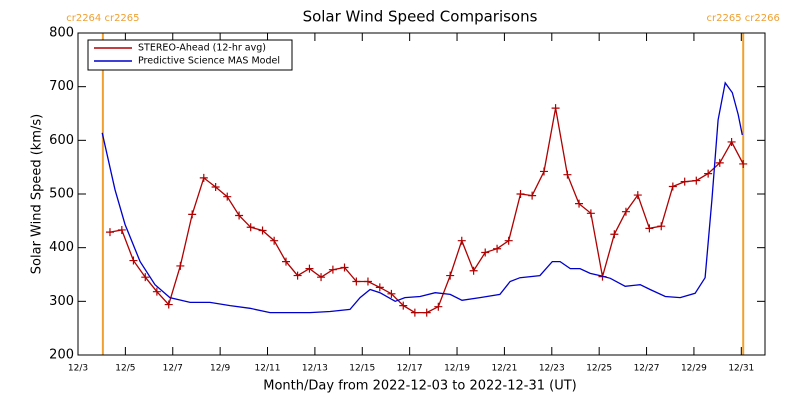  Describe the element at coordinates (61, 355) in the screenshot. I see `y-tick-label: 200` at that location.